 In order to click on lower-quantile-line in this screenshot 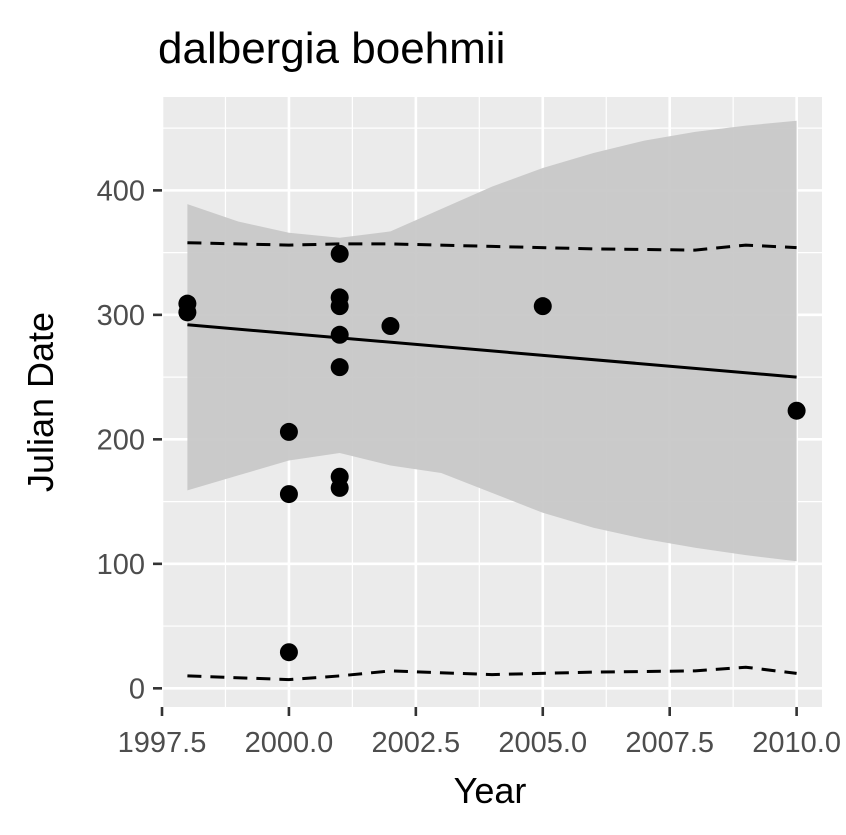, I will do `click(492, 673)`.